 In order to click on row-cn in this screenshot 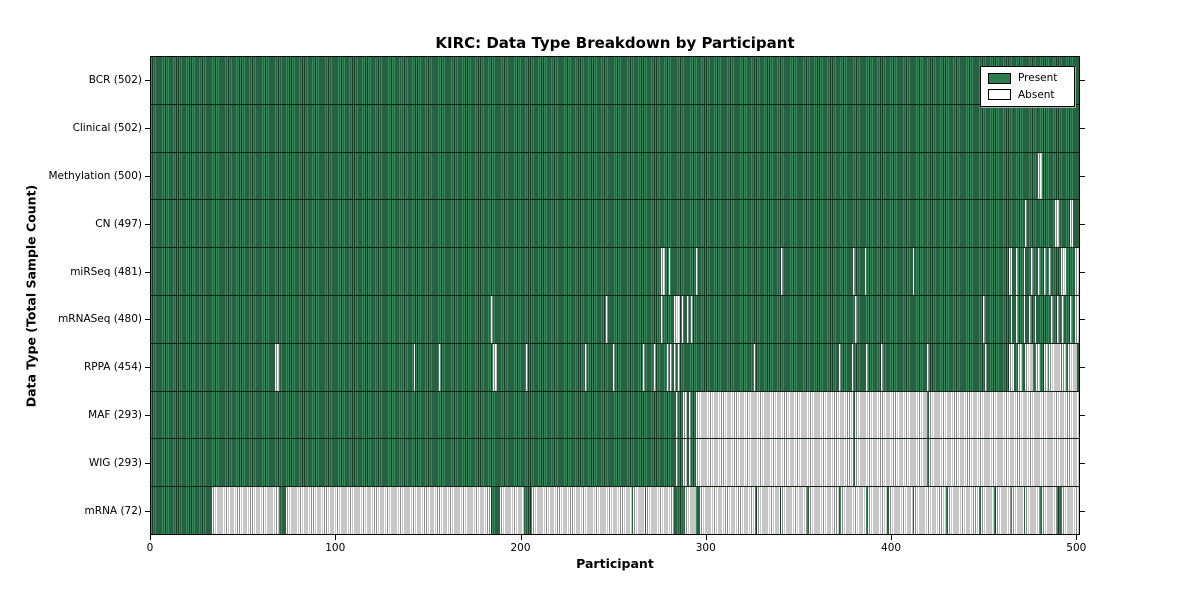, I will do `click(615, 224)`.